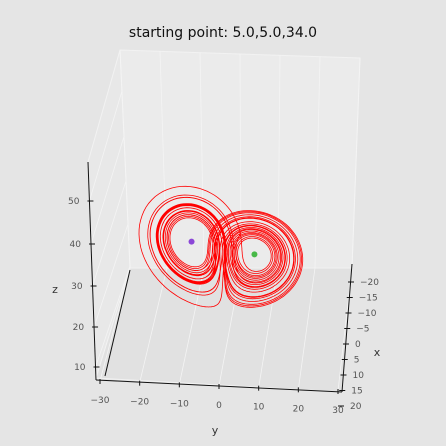 The width and height of the screenshot is (446, 446). I want to click on x-tick-label: 0, so click(358, 345).